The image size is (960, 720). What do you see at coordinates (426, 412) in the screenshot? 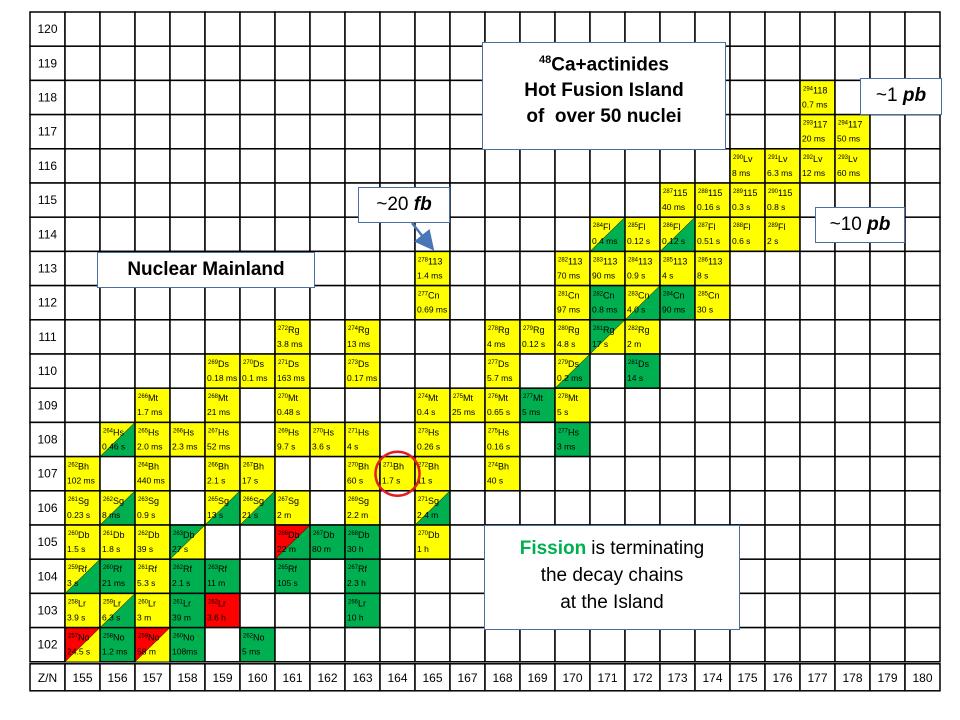
I see `half-life: 0.4 s` at bounding box center [426, 412].